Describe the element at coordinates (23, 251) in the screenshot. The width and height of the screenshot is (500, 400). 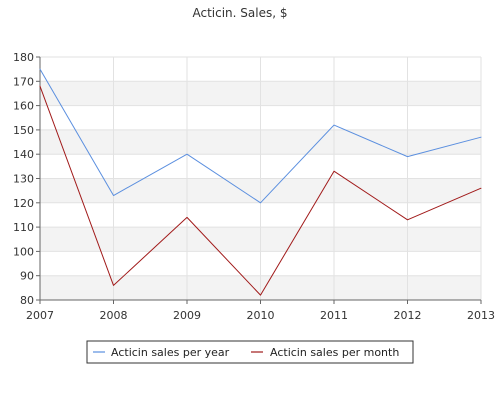
I see `y-tick-label: 100` at that location.